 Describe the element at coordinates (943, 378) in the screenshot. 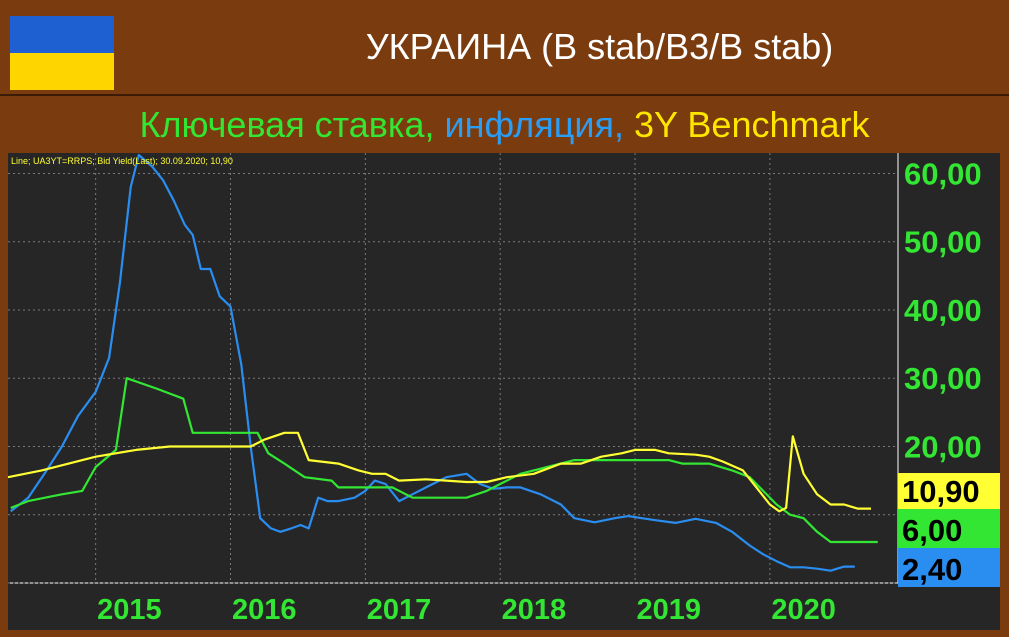

I see `y-tick-label: 30,00` at that location.